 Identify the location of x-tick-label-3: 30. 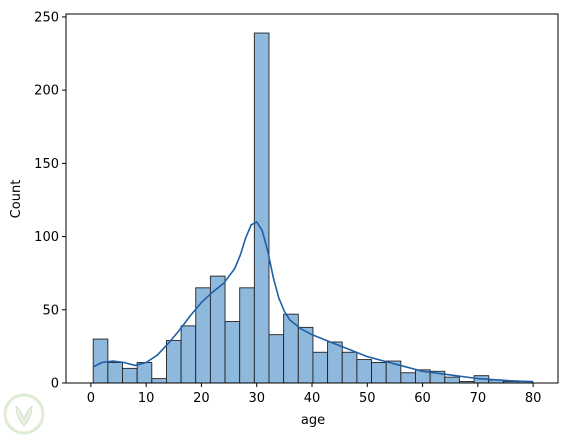
(256, 398).